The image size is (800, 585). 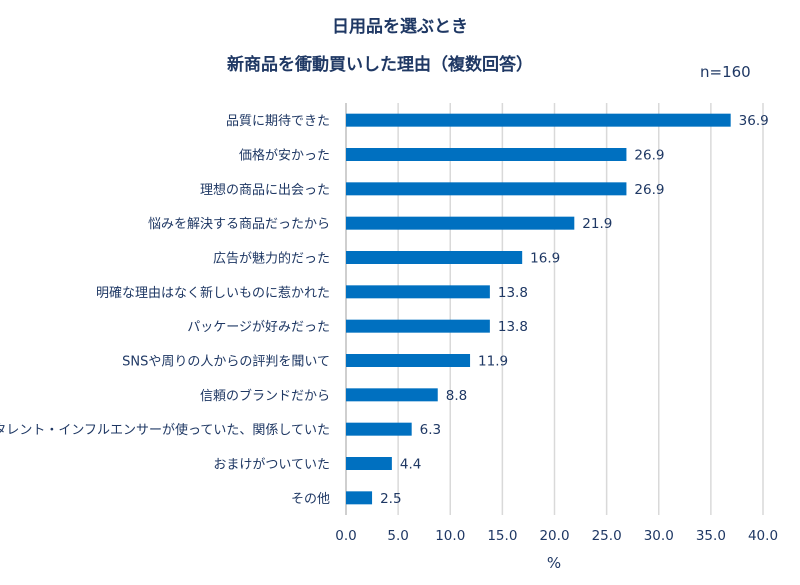 What do you see at coordinates (278, 121) in the screenshot?
I see `category-label: 品質に期待できた` at bounding box center [278, 121].